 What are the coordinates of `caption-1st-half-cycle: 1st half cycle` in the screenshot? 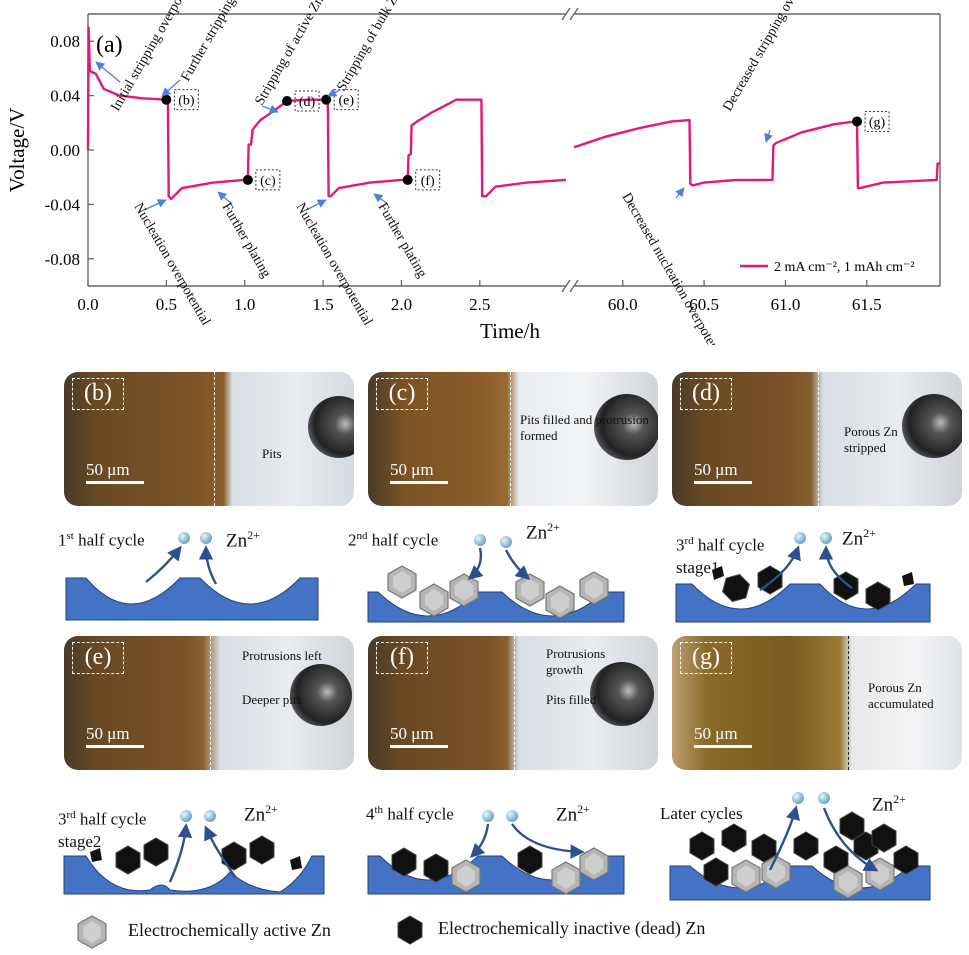 It's located at (101, 540).